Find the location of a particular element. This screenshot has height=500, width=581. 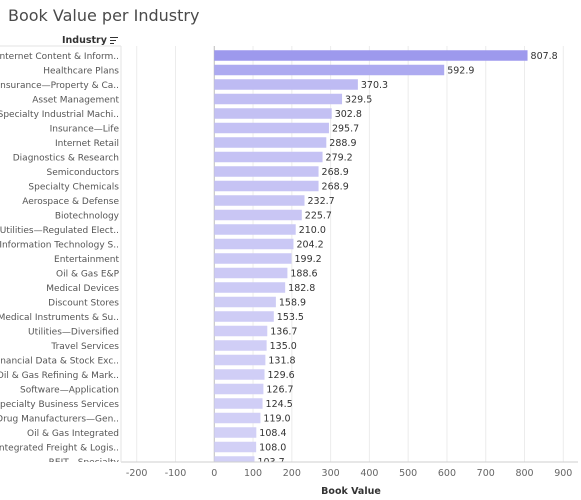

bar-value-label: 131.8 is located at coordinates (281, 361).